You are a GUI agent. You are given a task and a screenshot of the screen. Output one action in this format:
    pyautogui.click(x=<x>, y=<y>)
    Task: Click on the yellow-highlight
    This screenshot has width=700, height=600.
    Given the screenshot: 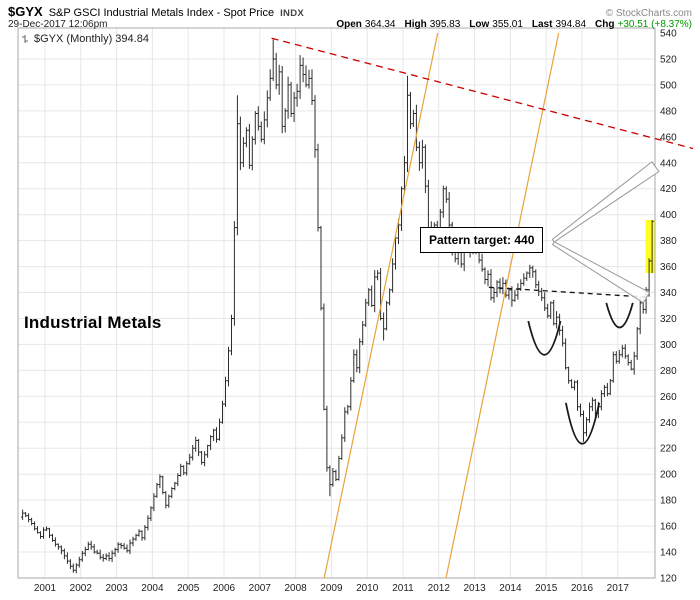 What is the action you would take?
    pyautogui.click(x=650, y=246)
    